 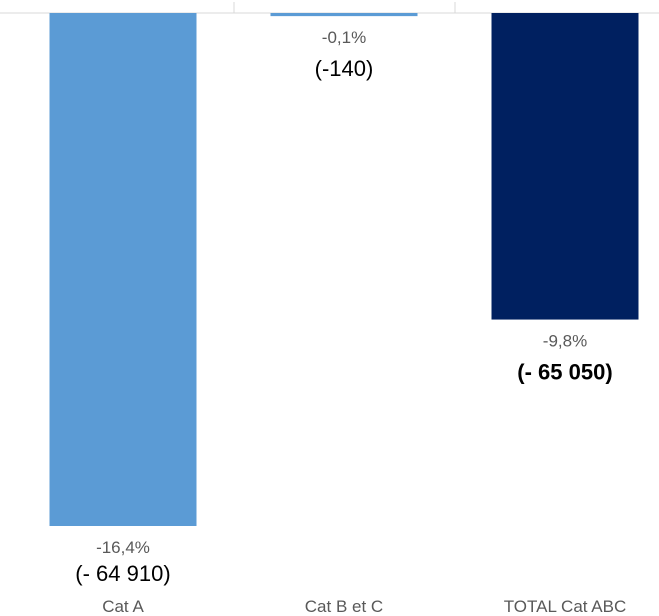 What do you see at coordinates (344, 68) in the screenshot?
I see `absolute-label-2: (-140)` at bounding box center [344, 68].